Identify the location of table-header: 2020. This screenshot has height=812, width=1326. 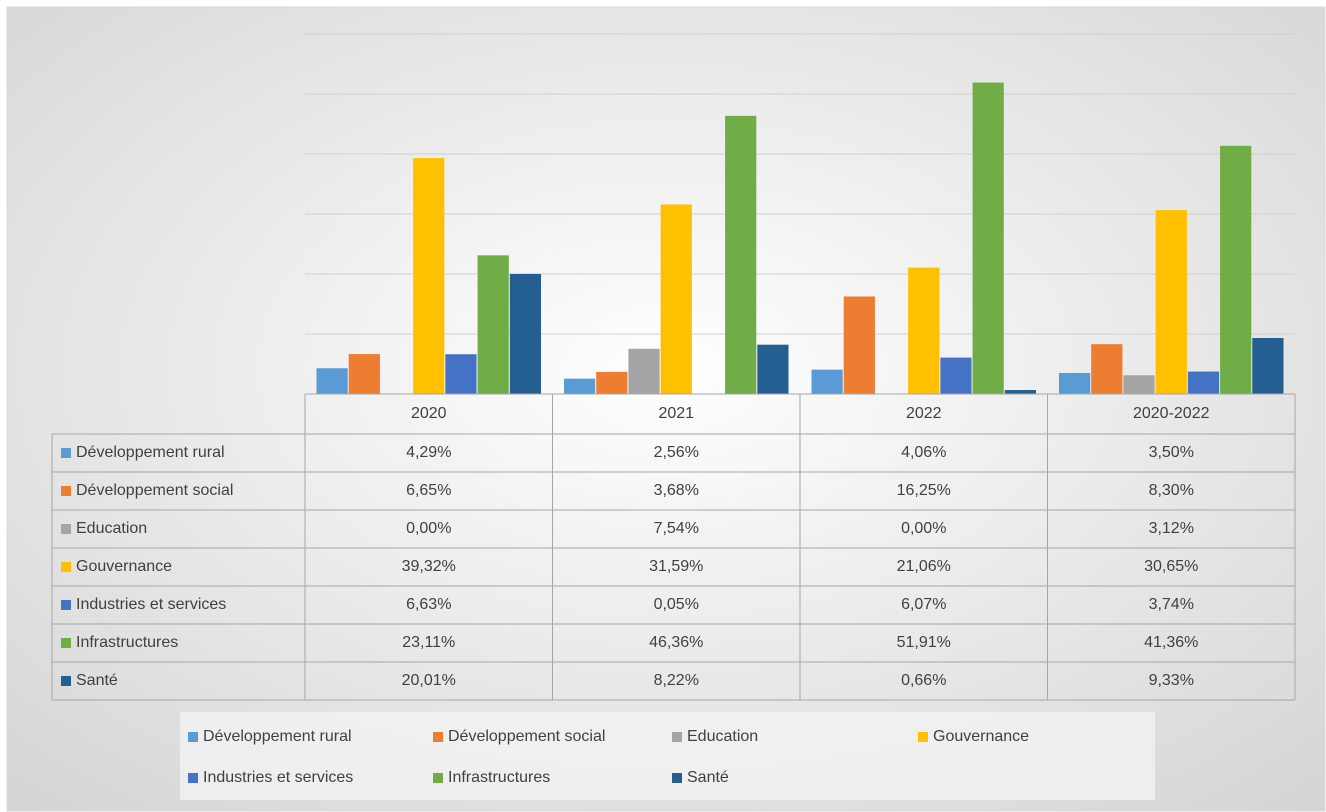
(429, 413).